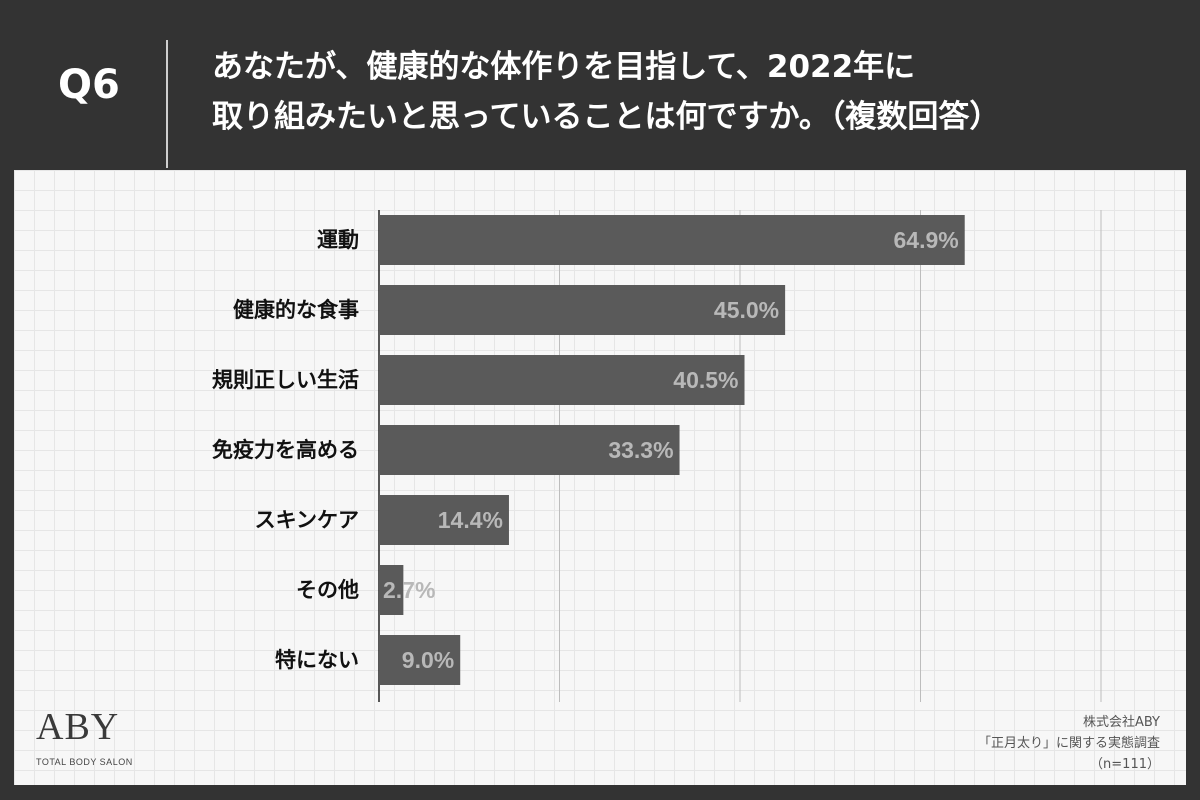 This screenshot has height=800, width=1200. What do you see at coordinates (705, 380) in the screenshot?
I see `value-label: 40.5%` at bounding box center [705, 380].